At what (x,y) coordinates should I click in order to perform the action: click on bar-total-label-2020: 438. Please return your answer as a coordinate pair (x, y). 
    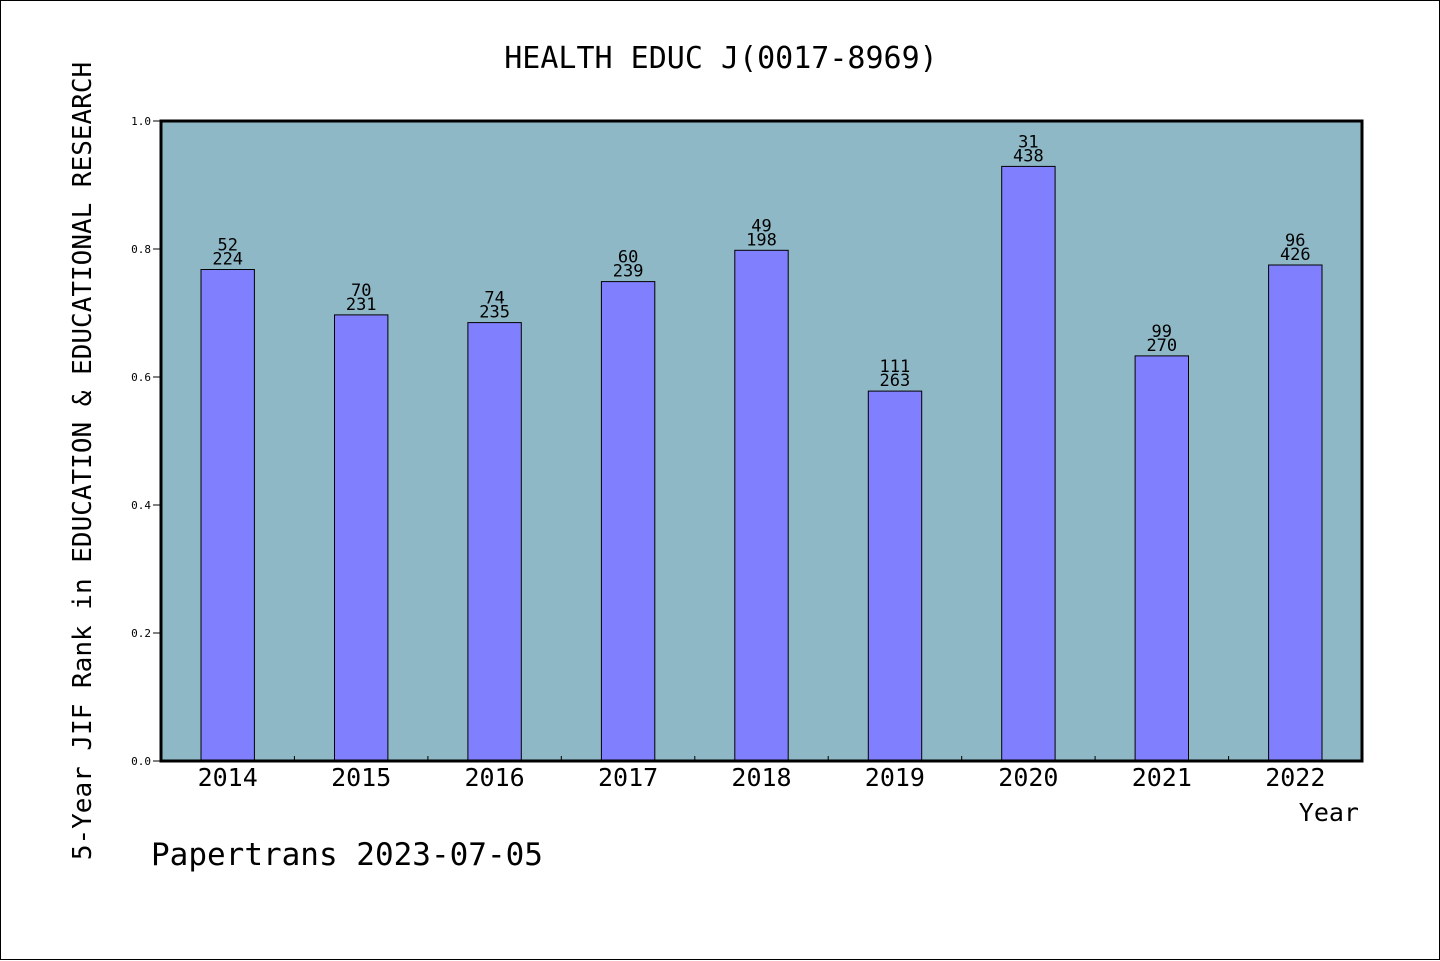
    Looking at the image, I should click on (1028, 156).